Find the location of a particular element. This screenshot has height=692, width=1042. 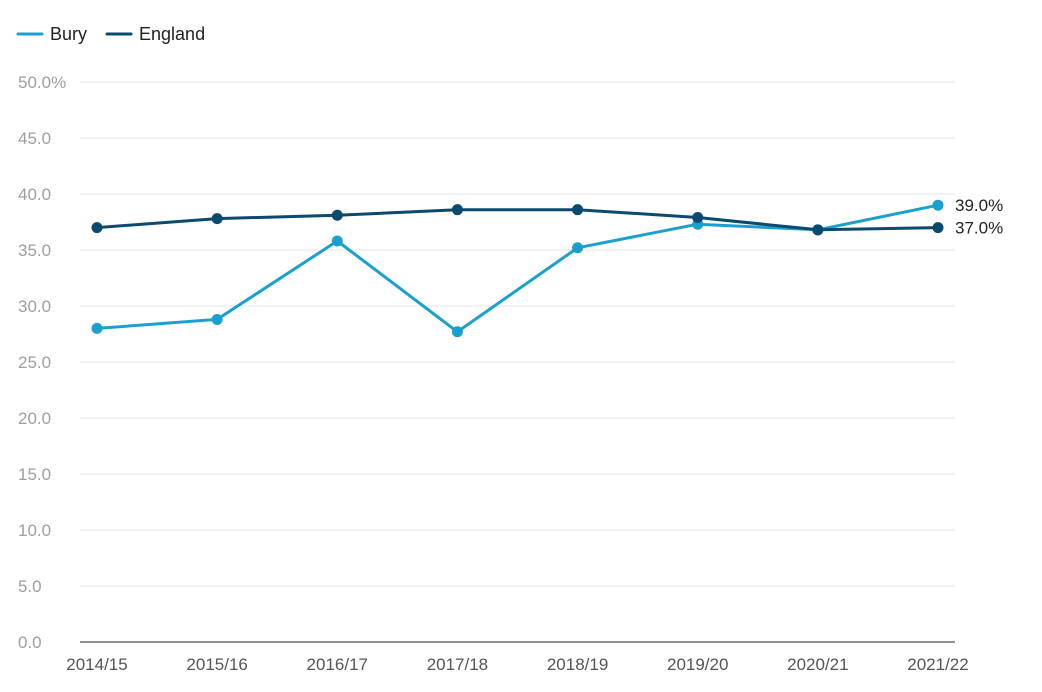

x-tick-label: 2017/18 is located at coordinates (457, 664).